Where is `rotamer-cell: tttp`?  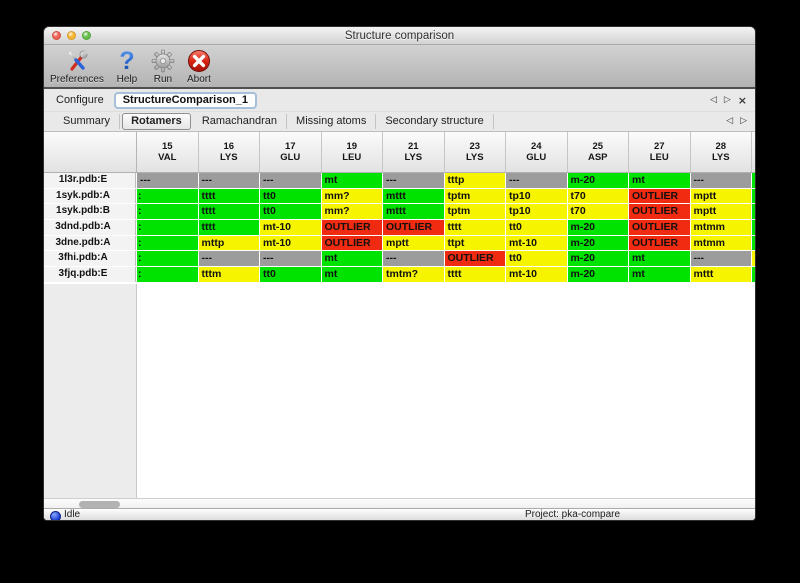 rotamer-cell: tttp is located at coordinates (474, 180).